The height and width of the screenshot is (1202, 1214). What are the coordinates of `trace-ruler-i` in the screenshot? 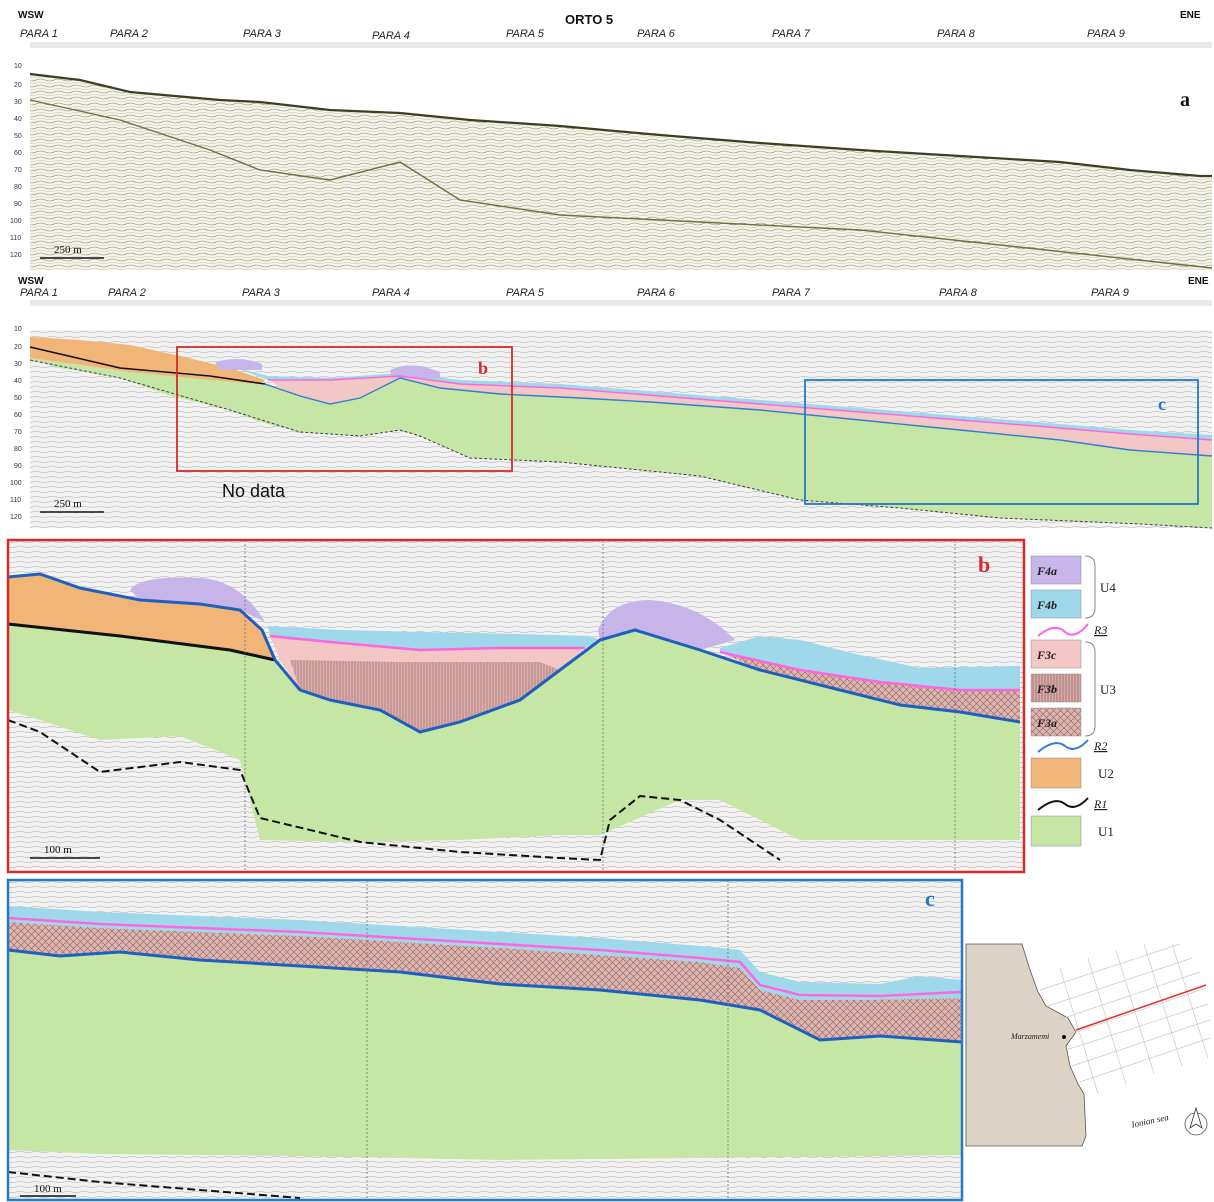 It's located at (621, 303).